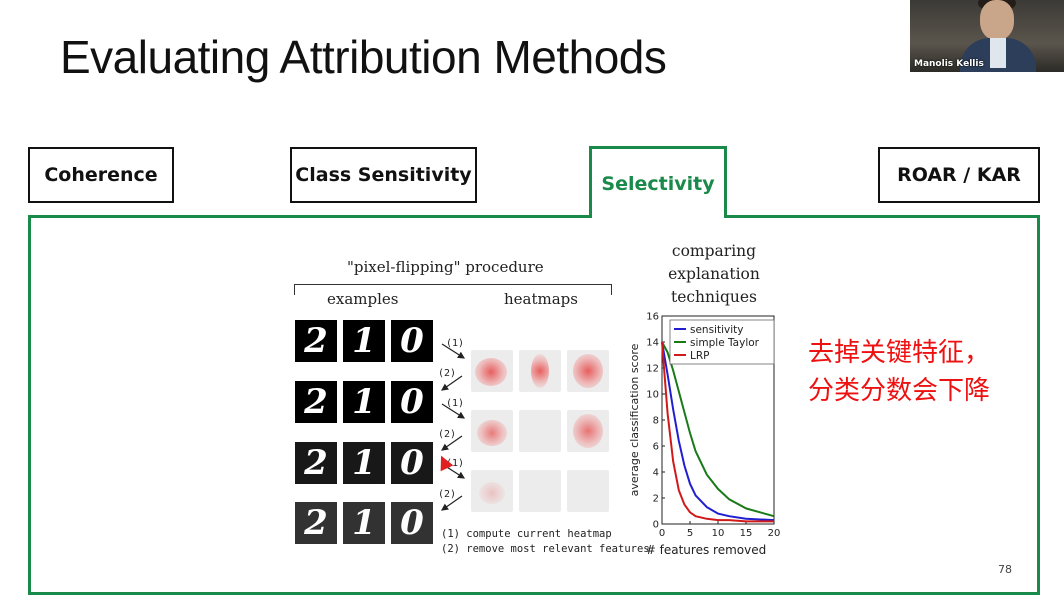 The width and height of the screenshot is (1064, 595). What do you see at coordinates (746, 533) in the screenshot?
I see `x-tick-label: 15` at bounding box center [746, 533].